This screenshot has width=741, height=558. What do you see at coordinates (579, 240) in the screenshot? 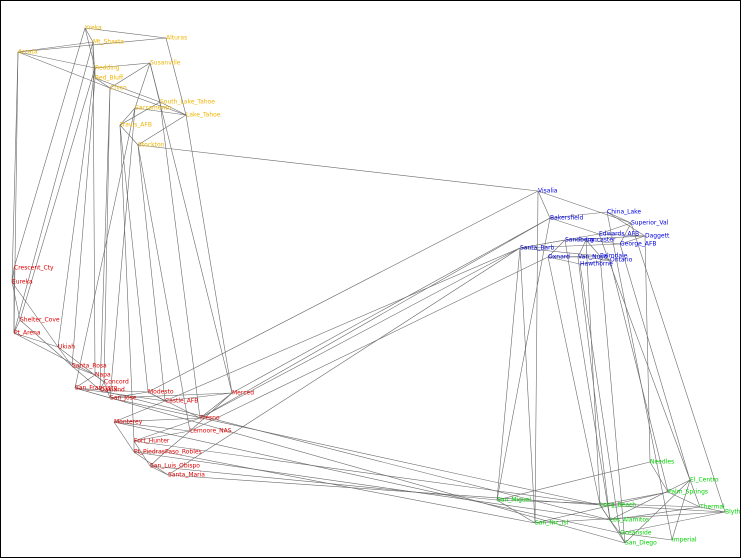
I see `node-label: Sandberg` at bounding box center [579, 240].